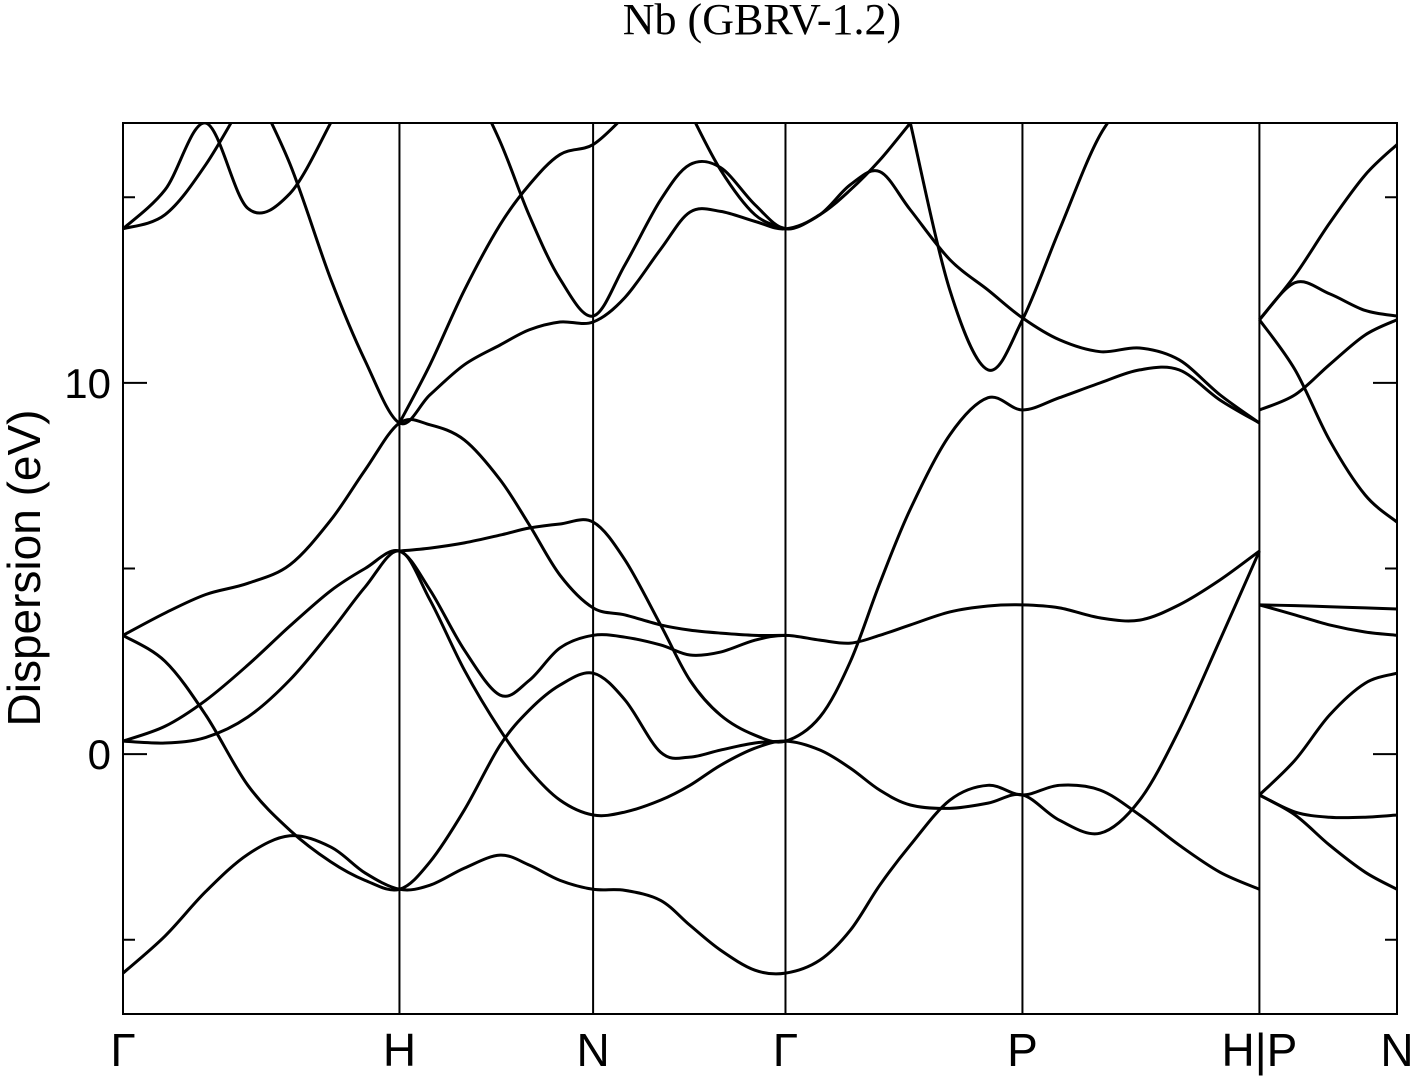 This screenshot has width=1416, height=1080. What do you see at coordinates (399, 1050) in the screenshot?
I see `x-tick-label: H` at bounding box center [399, 1050].